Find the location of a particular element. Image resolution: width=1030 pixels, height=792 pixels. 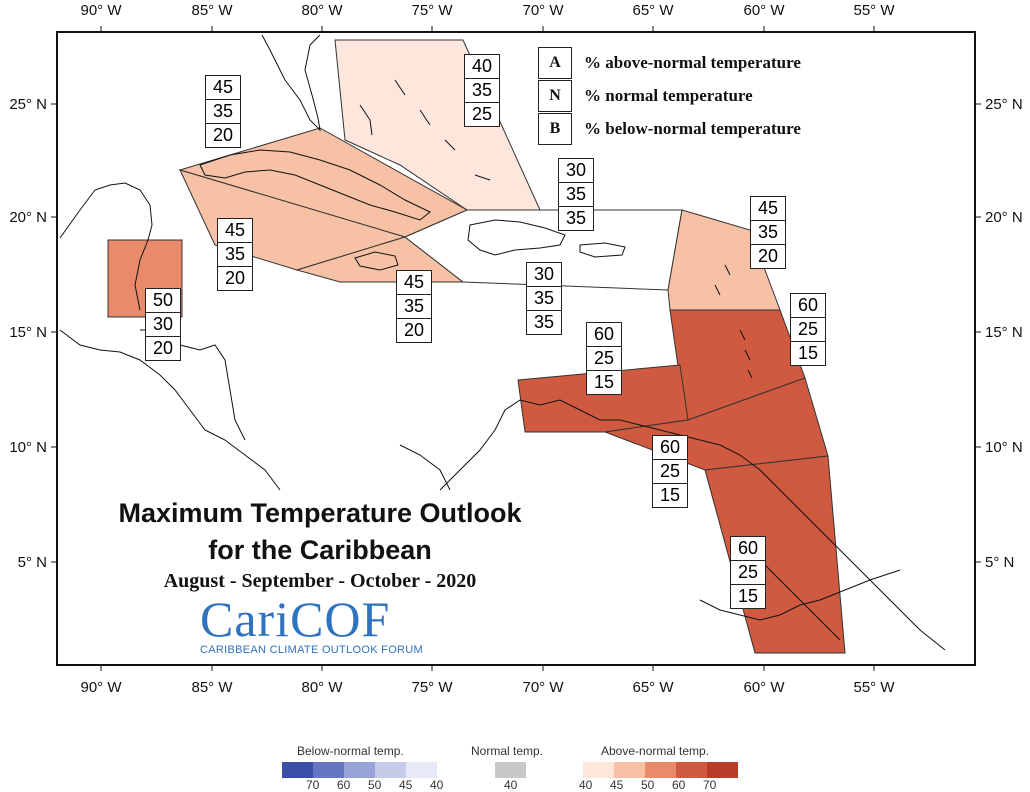

prob-box-trinidad: 60 25 15 is located at coordinates (670, 471).